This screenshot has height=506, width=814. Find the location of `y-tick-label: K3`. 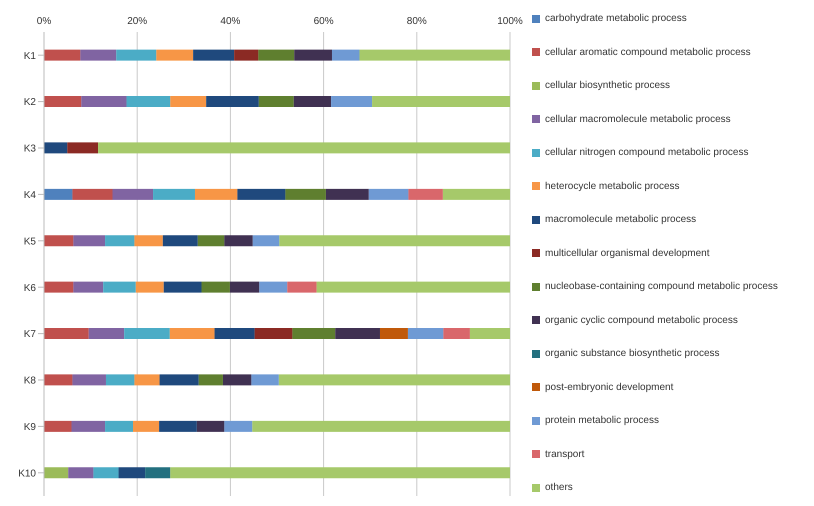

y-tick-label: K3 is located at coordinates (30, 149).